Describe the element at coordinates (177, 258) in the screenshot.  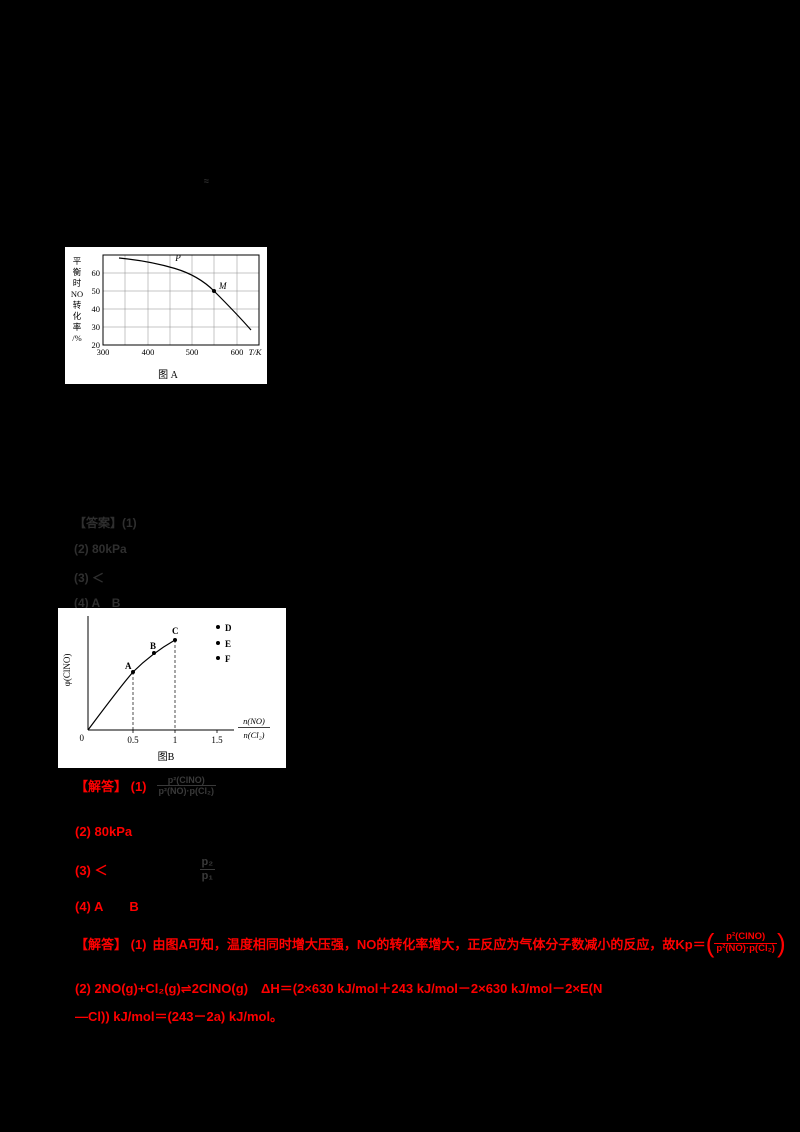
I see `chart-a-curve-p-label: P` at that location.